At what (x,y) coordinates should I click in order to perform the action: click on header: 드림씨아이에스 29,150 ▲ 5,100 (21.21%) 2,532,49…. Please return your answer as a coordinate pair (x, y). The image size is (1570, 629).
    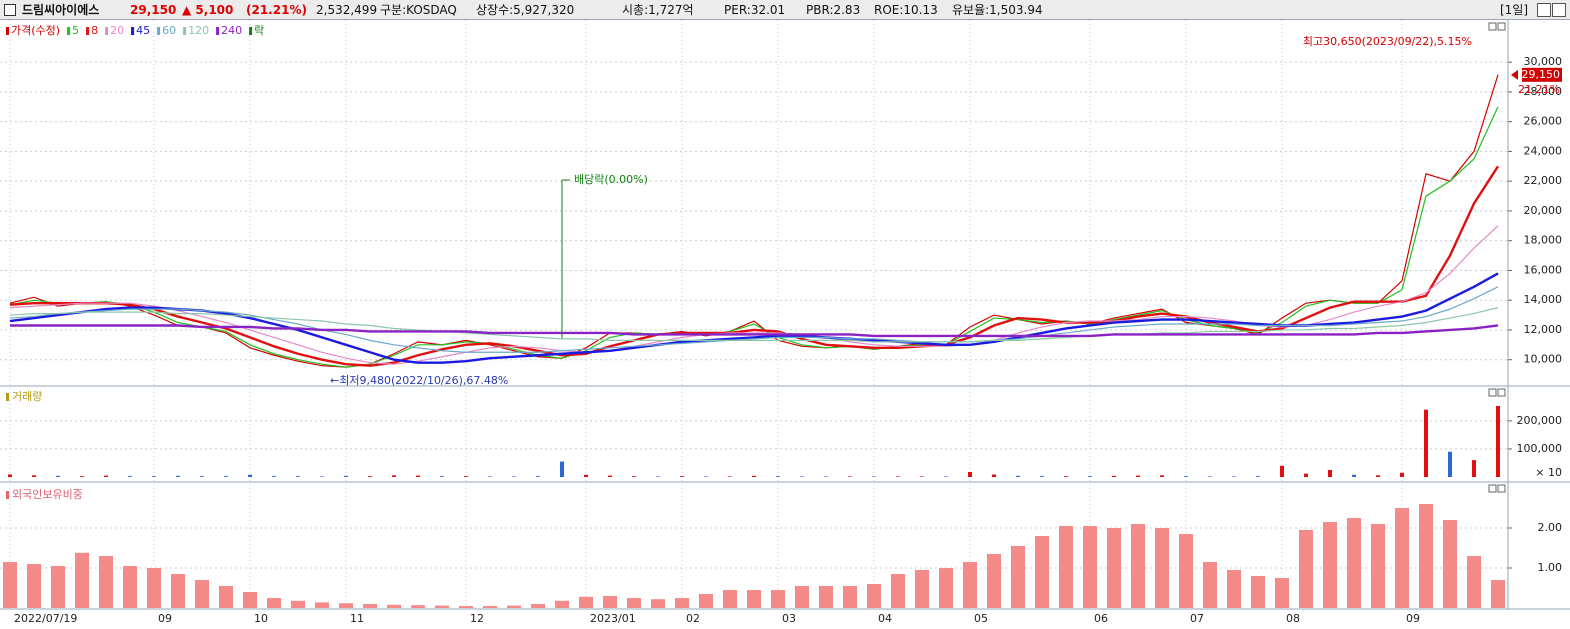
    Looking at the image, I should click on (785, 10).